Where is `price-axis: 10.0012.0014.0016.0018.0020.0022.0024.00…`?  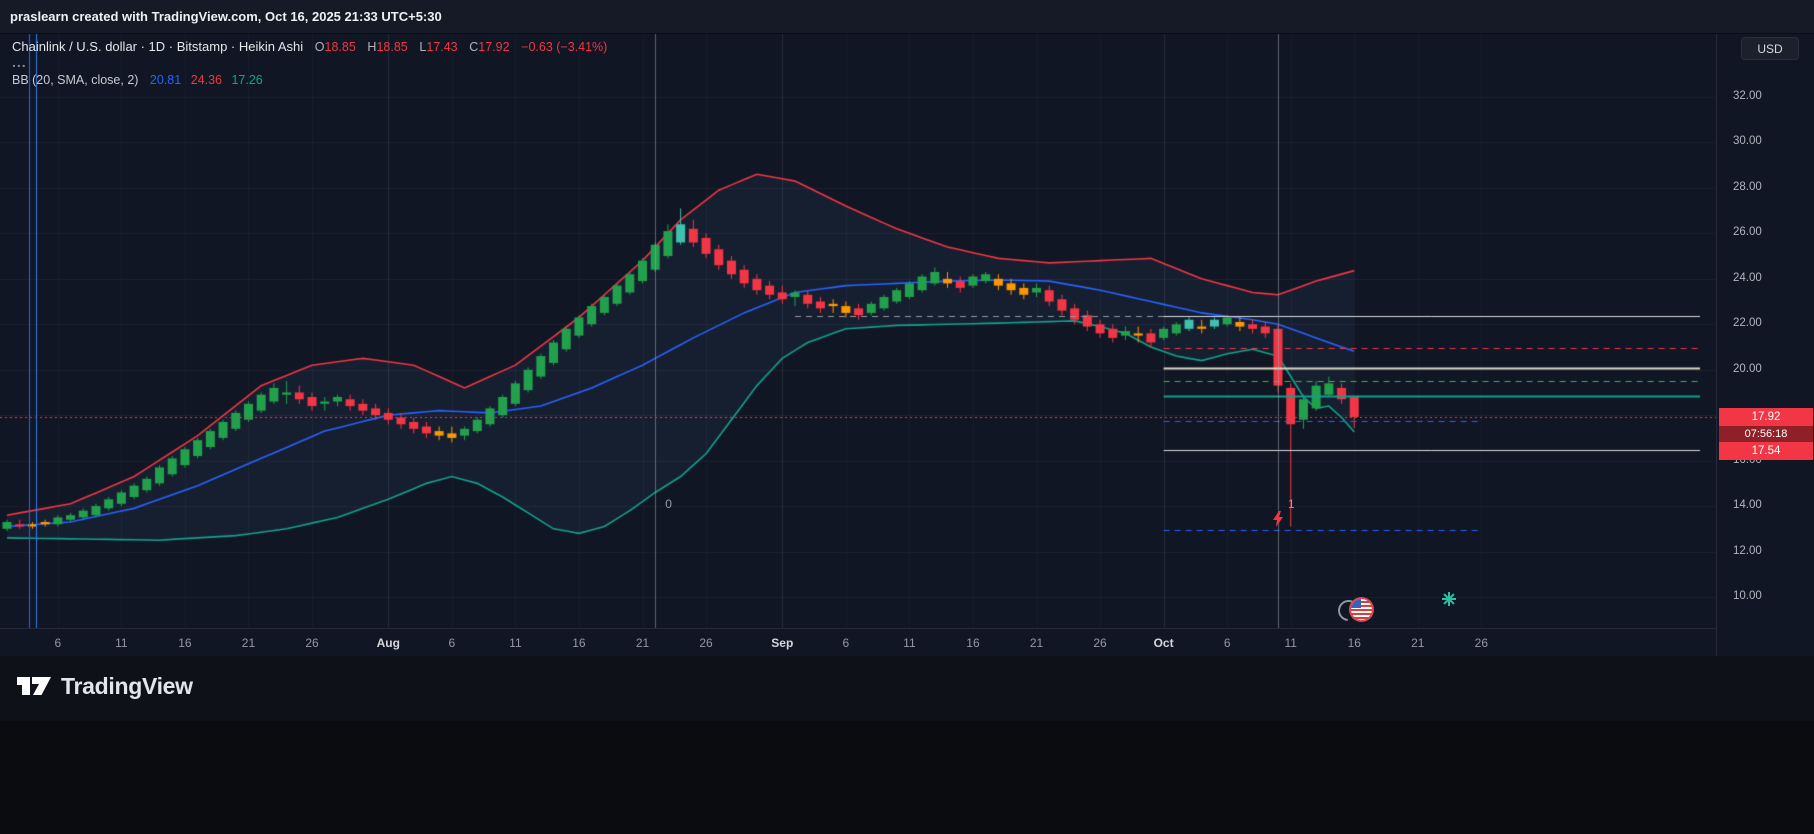 price-axis: 10.0012.0014.0016.0018.0020.0022.0024.00… is located at coordinates (1765, 345).